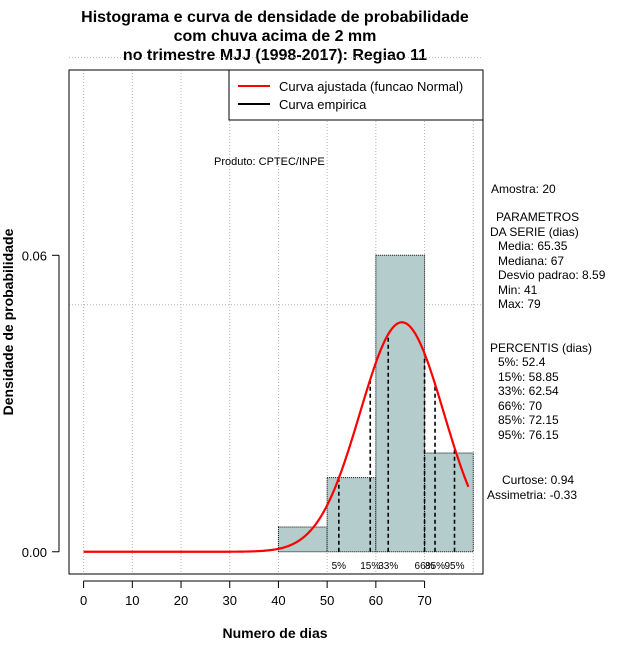  Describe the element at coordinates (269, 162) in the screenshot. I see `producer-note: Produto: CPTEC/INPE` at that location.